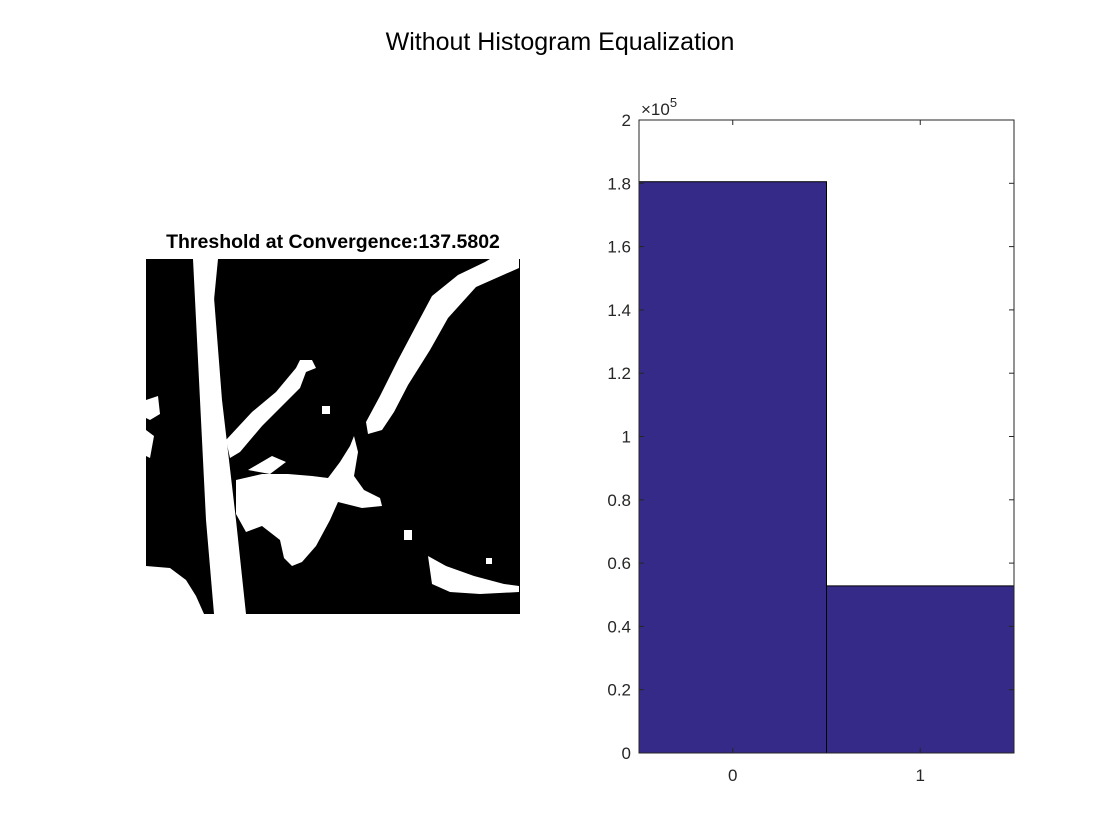 Image resolution: width=1120 pixels, height=840 pixels. What do you see at coordinates (659, 107) in the screenshot?
I see `y-exponent-label: ×10⁵` at bounding box center [659, 107].